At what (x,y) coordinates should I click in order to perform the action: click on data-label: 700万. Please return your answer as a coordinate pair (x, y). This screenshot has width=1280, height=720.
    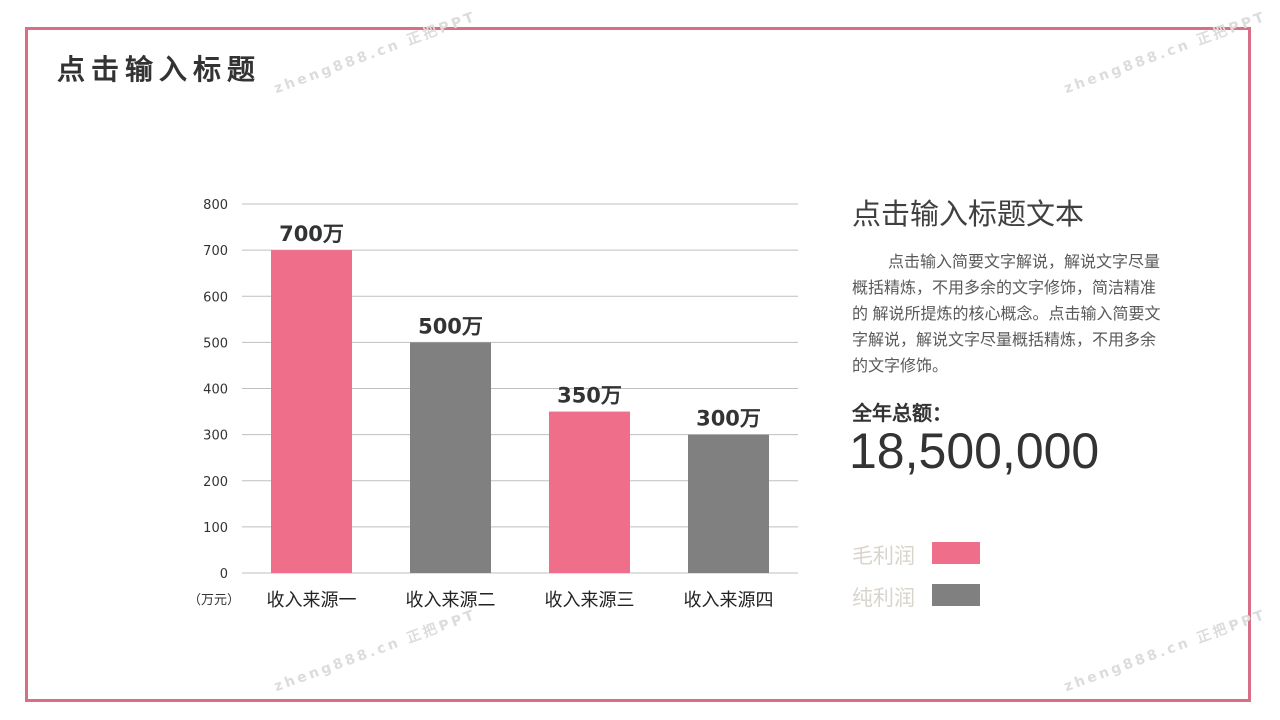
    Looking at the image, I should click on (311, 234).